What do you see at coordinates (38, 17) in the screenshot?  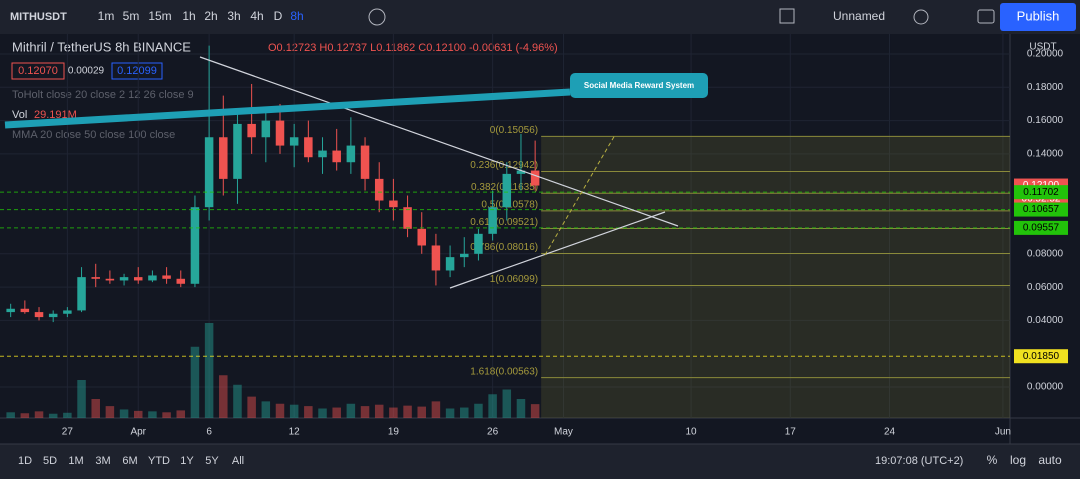 I see `symbol: MITHUSDT` at bounding box center [38, 17].